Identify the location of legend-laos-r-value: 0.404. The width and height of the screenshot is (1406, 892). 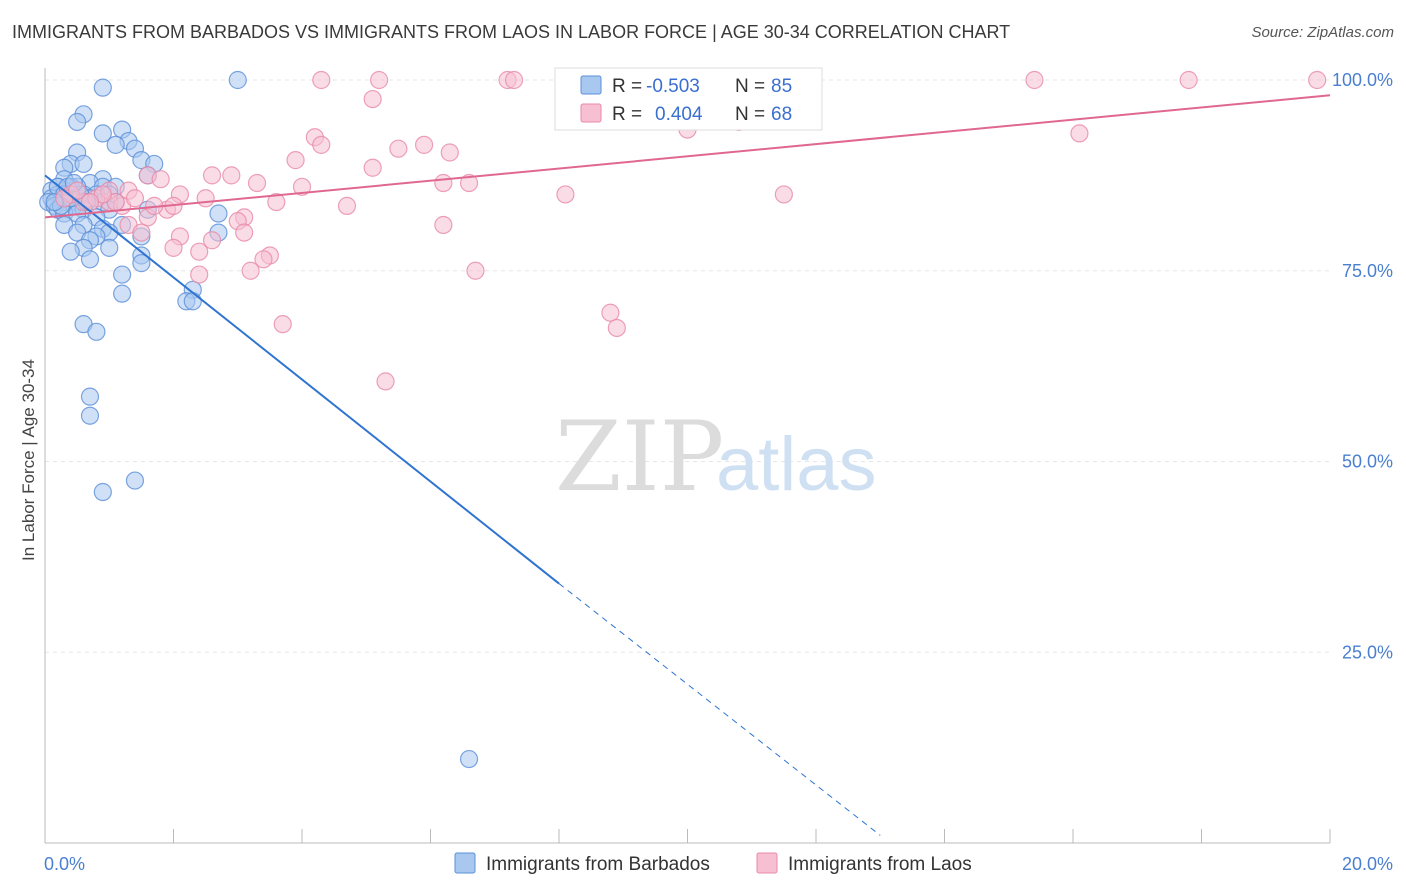
(679, 114).